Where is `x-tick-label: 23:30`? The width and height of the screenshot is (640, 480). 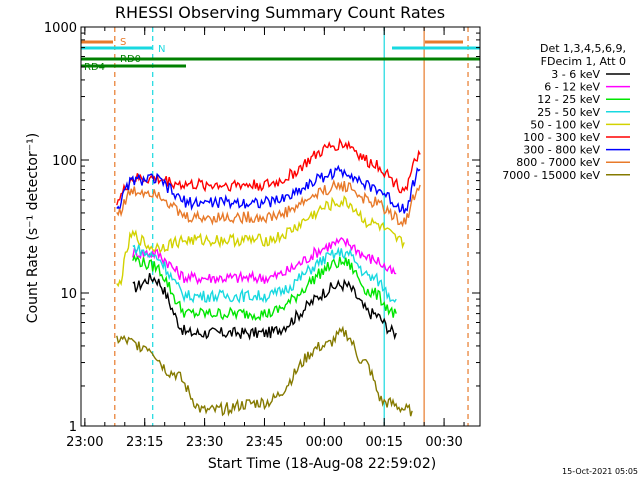 x-tick-label: 23:30 is located at coordinates (204, 442).